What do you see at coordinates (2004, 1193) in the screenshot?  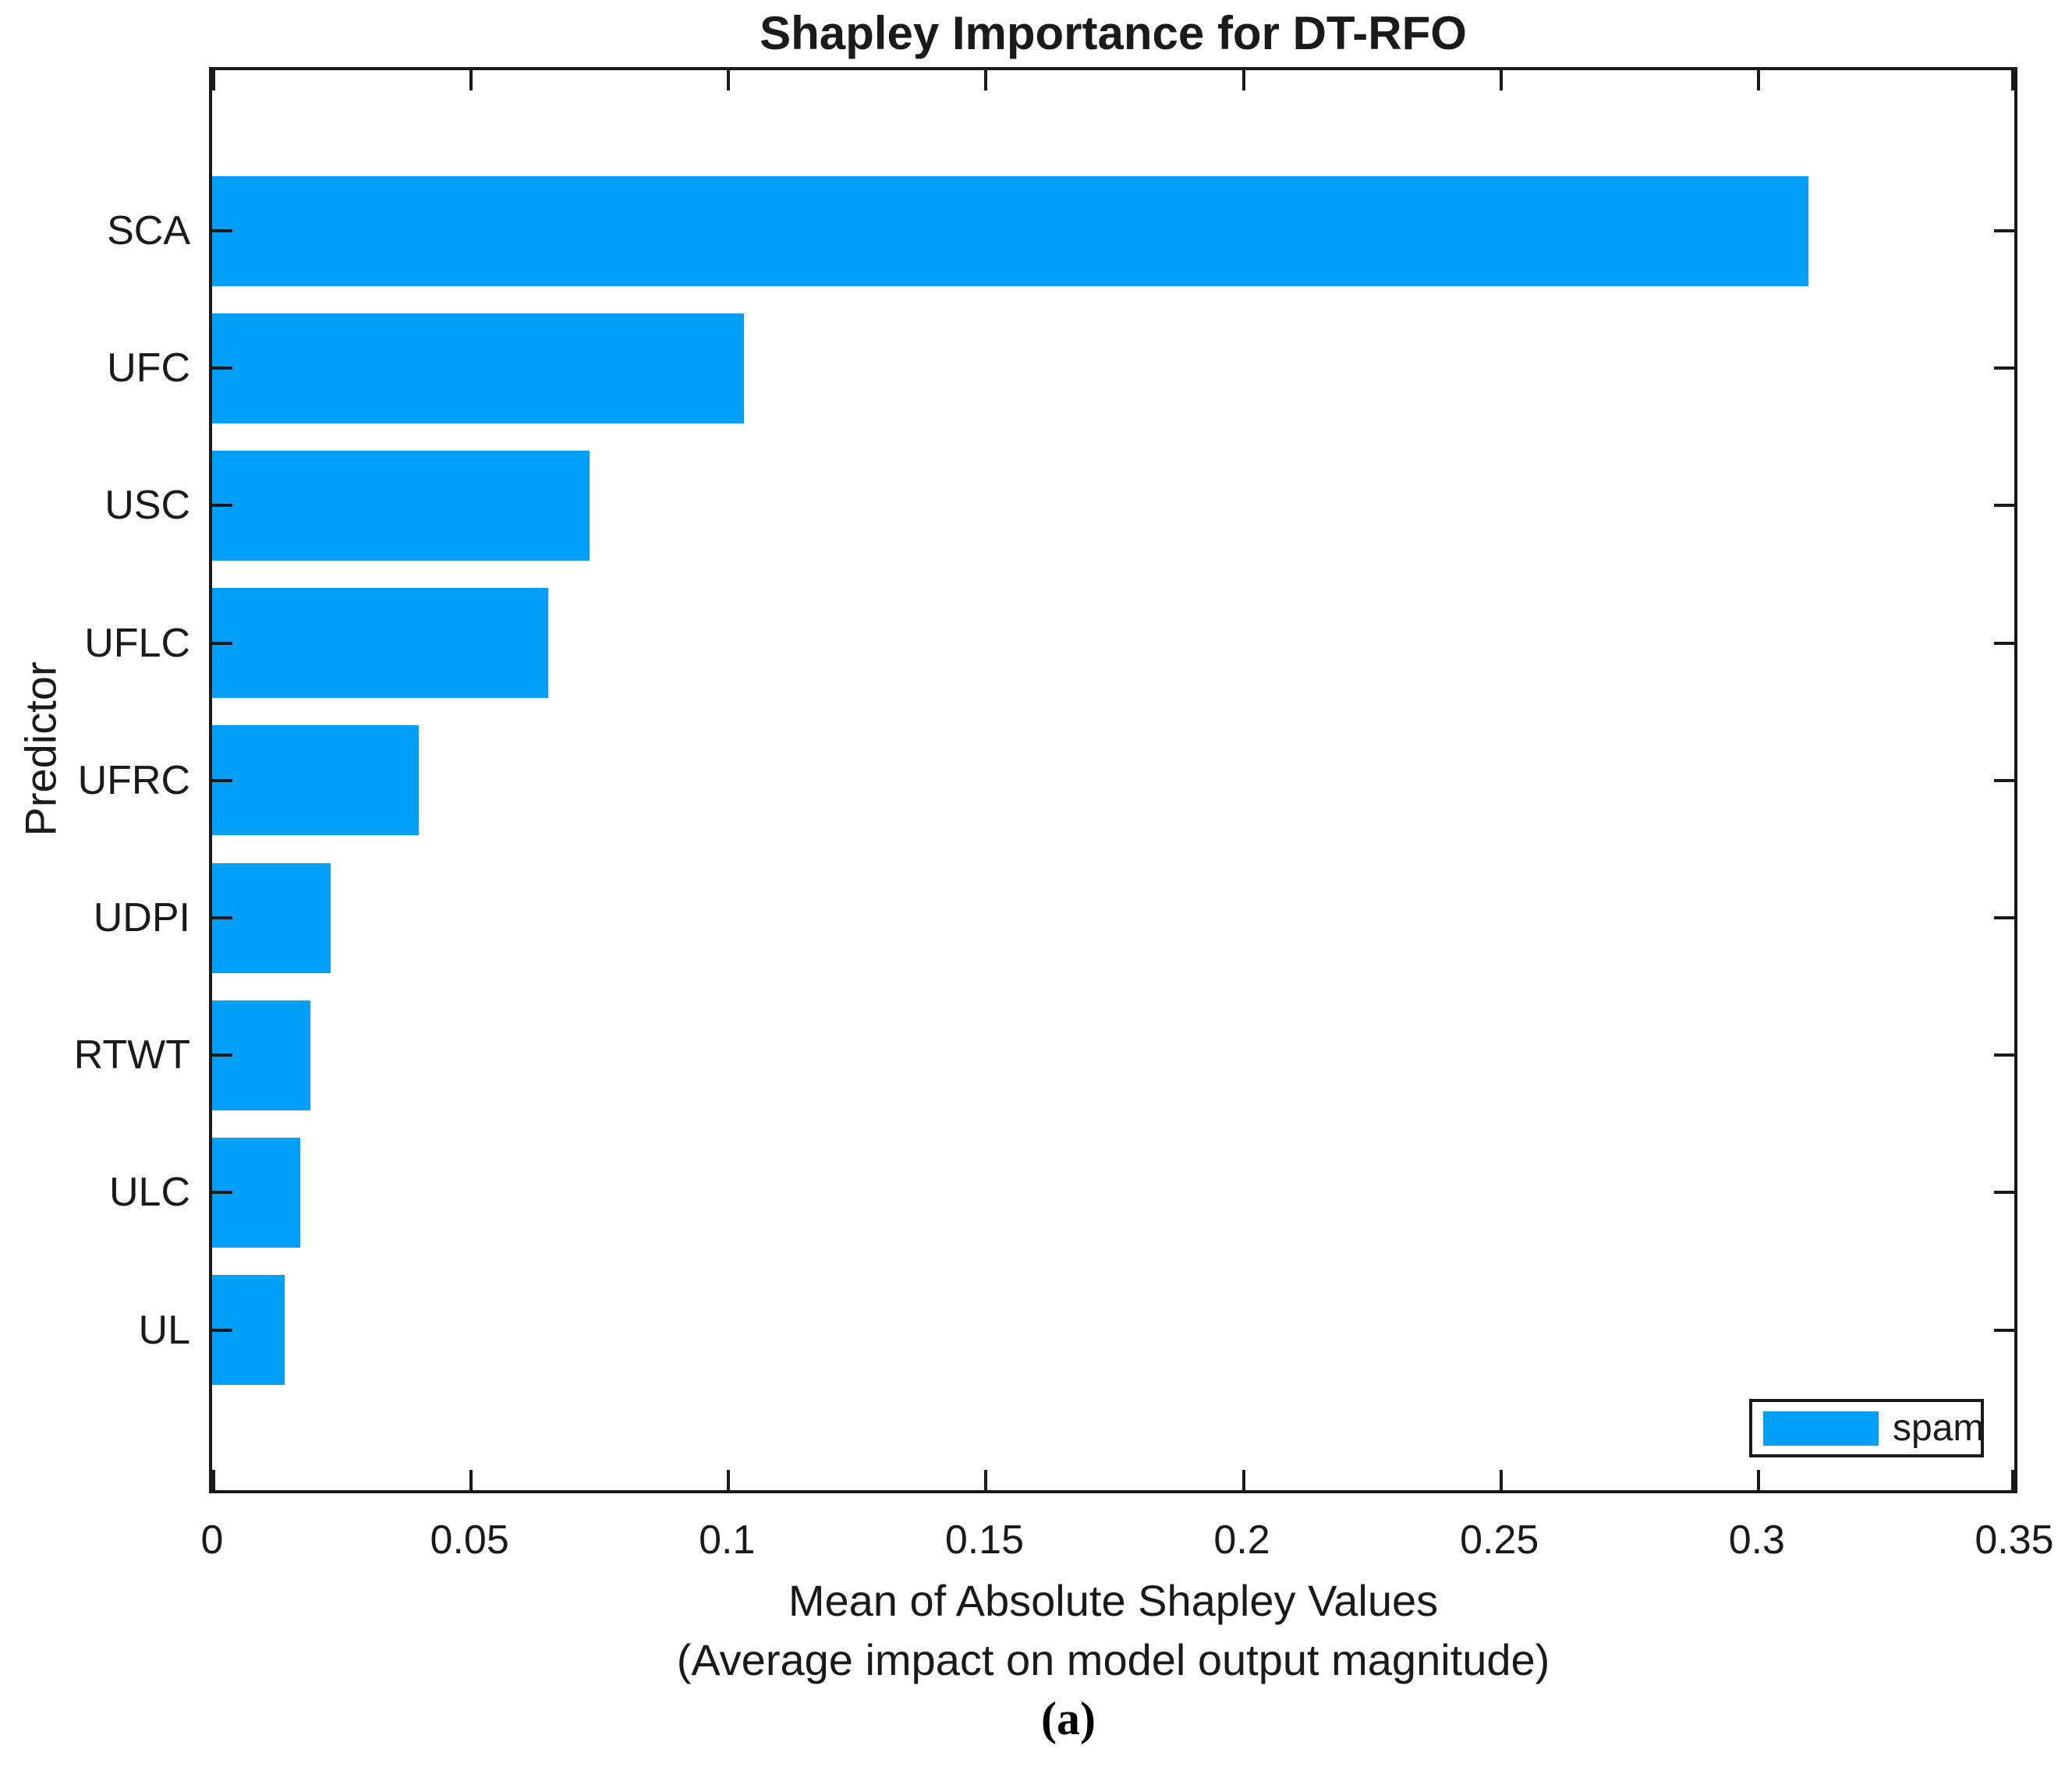 I see `y-tick-right-ulc` at bounding box center [2004, 1193].